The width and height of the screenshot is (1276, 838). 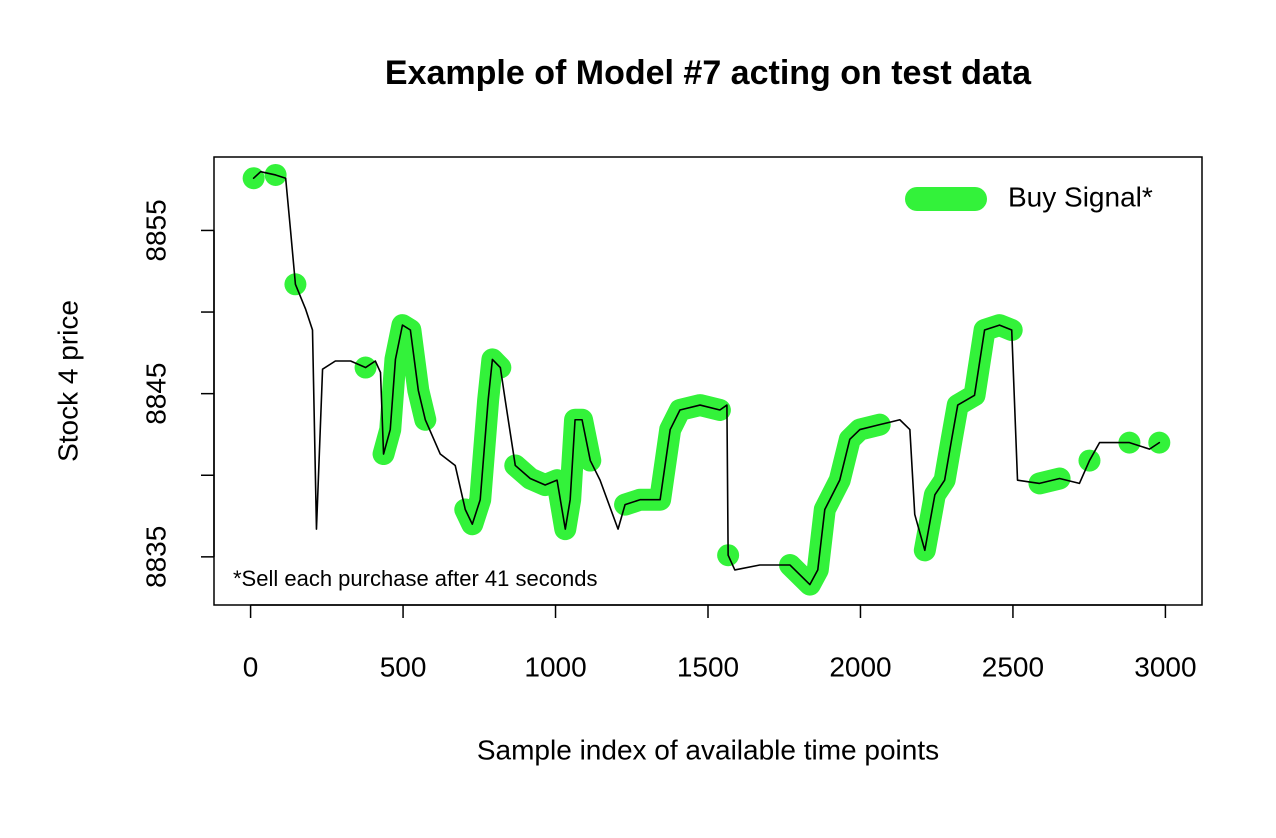 I want to click on y-tick-label: 8835, so click(x=155, y=557).